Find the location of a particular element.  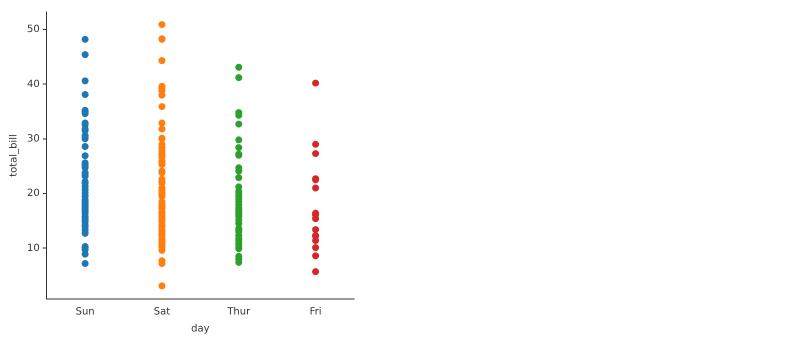

y-tick-label: 20 is located at coordinates (33, 194).